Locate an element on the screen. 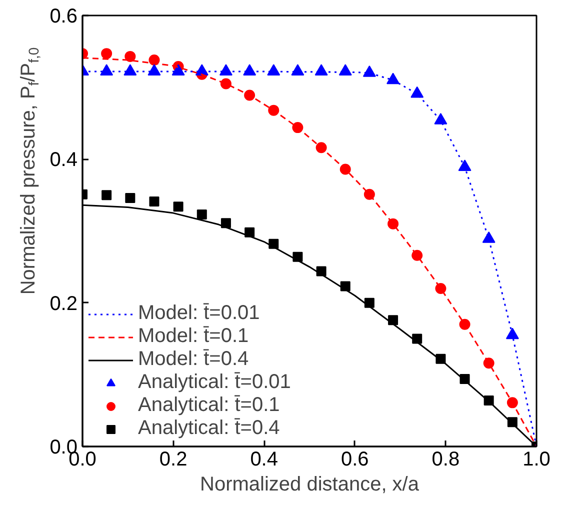  legend-label: Model: t̄=0.4 is located at coordinates (193, 359).